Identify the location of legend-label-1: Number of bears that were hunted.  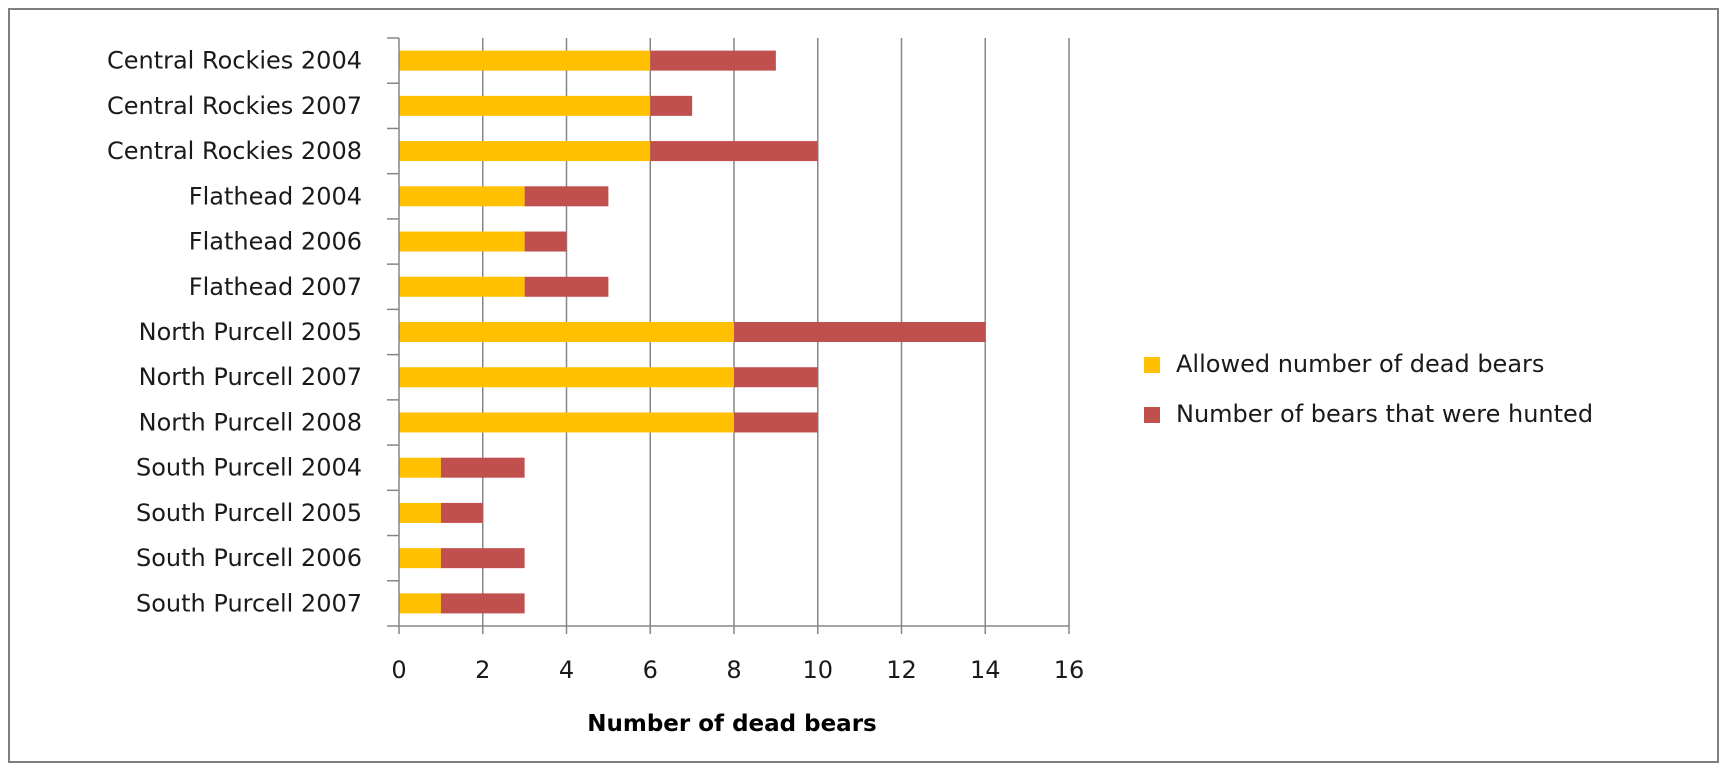
(1384, 414).